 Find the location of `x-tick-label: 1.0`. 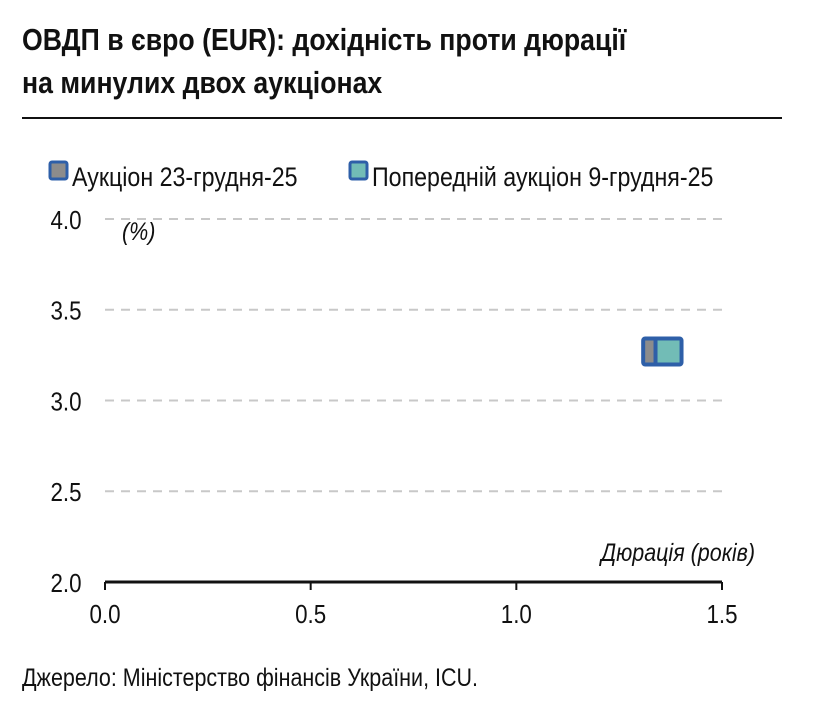

x-tick-label: 1.0 is located at coordinates (516, 614).